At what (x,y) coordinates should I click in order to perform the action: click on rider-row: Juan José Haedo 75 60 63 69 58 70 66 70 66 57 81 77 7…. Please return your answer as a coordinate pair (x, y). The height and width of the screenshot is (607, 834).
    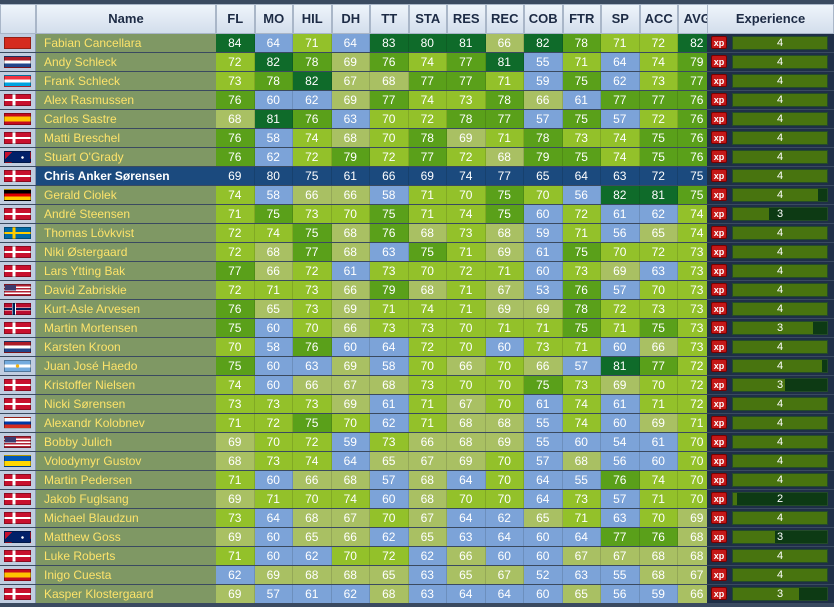
    Looking at the image, I should click on (417, 366).